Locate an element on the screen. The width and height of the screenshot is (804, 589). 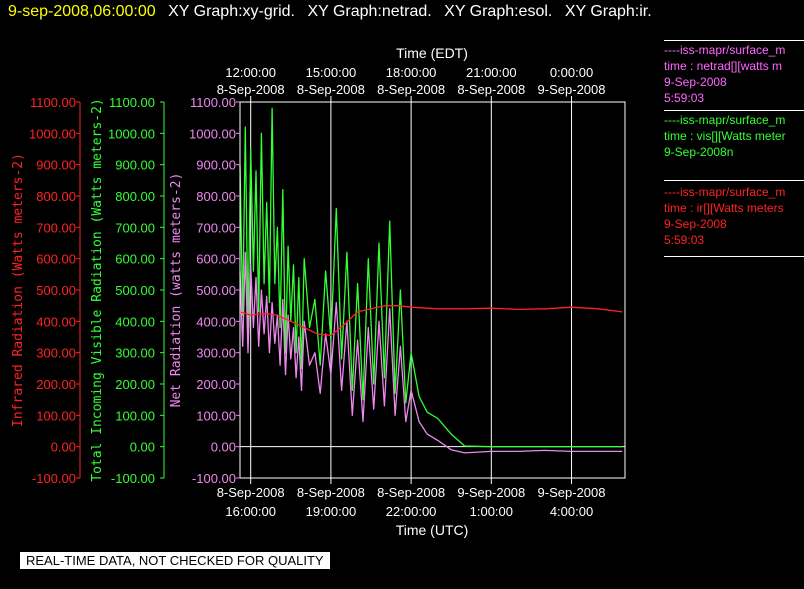
bottom-tick-label: 22:00:00 is located at coordinates (411, 511).